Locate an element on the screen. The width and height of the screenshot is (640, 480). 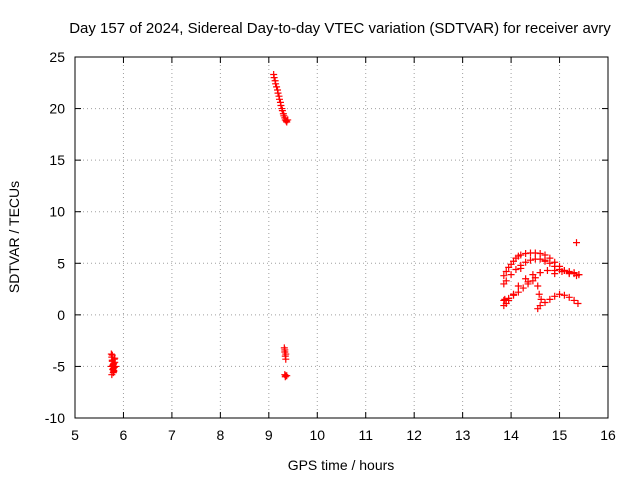
x-tick-label: 7 is located at coordinates (172, 435).